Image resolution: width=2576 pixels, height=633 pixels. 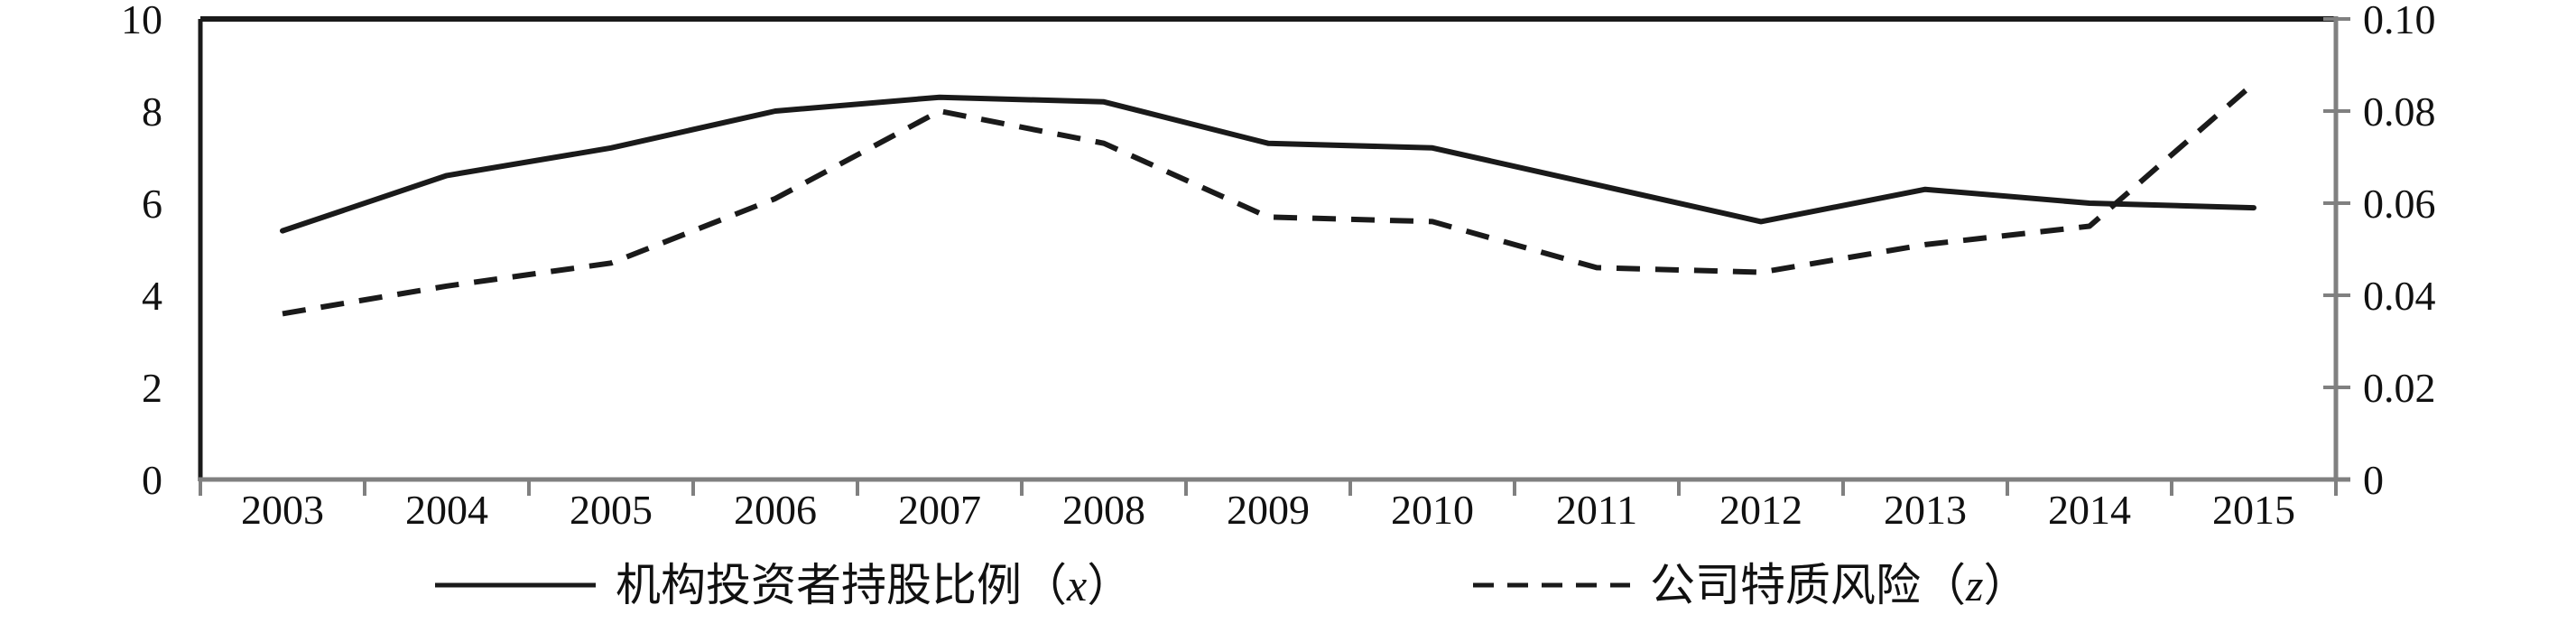 What do you see at coordinates (2090, 510) in the screenshot?
I see `x-axis-year-label: 2014` at bounding box center [2090, 510].